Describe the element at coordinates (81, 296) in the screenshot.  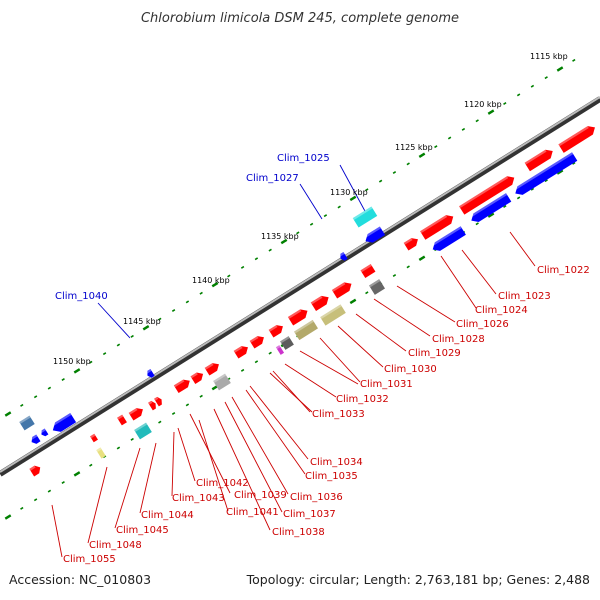
I see `gene-label-clim-1040: Clim_1040` at that location.